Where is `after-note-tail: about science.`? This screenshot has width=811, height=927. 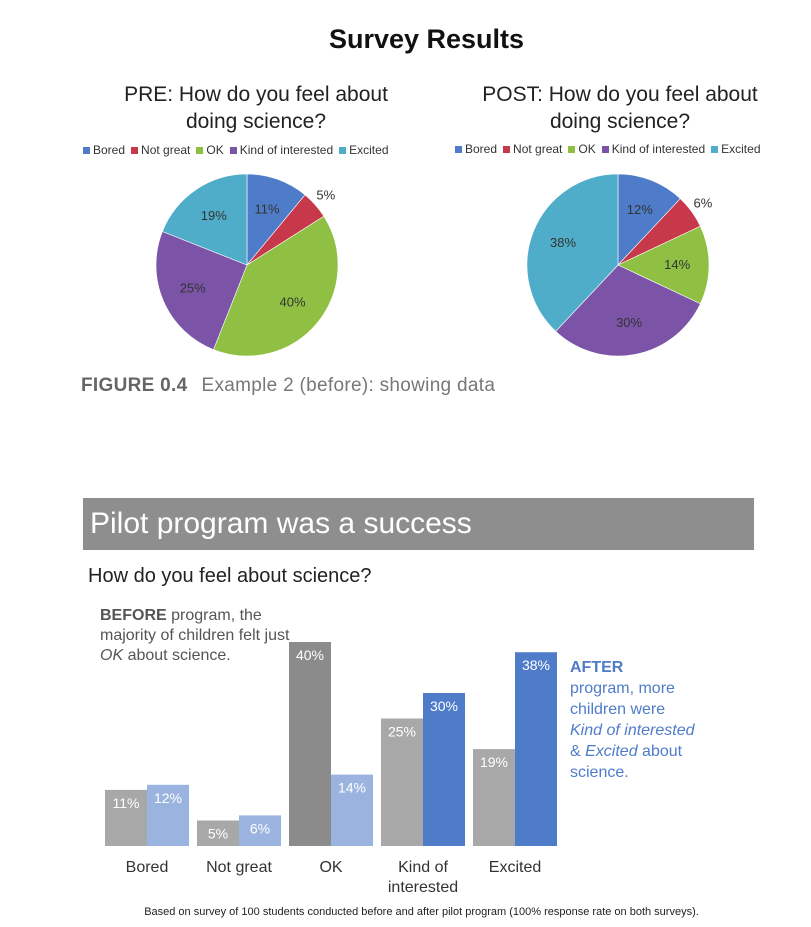 after-note-tail: about science. is located at coordinates (626, 762).